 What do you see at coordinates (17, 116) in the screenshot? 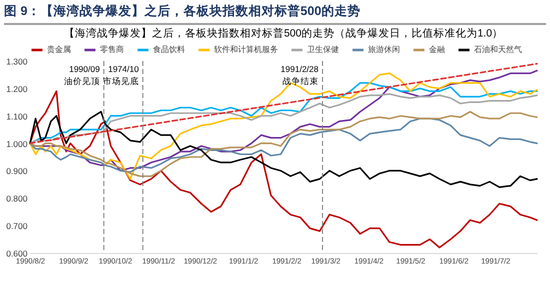
I see `y-tick-label: 1.100` at bounding box center [17, 116].